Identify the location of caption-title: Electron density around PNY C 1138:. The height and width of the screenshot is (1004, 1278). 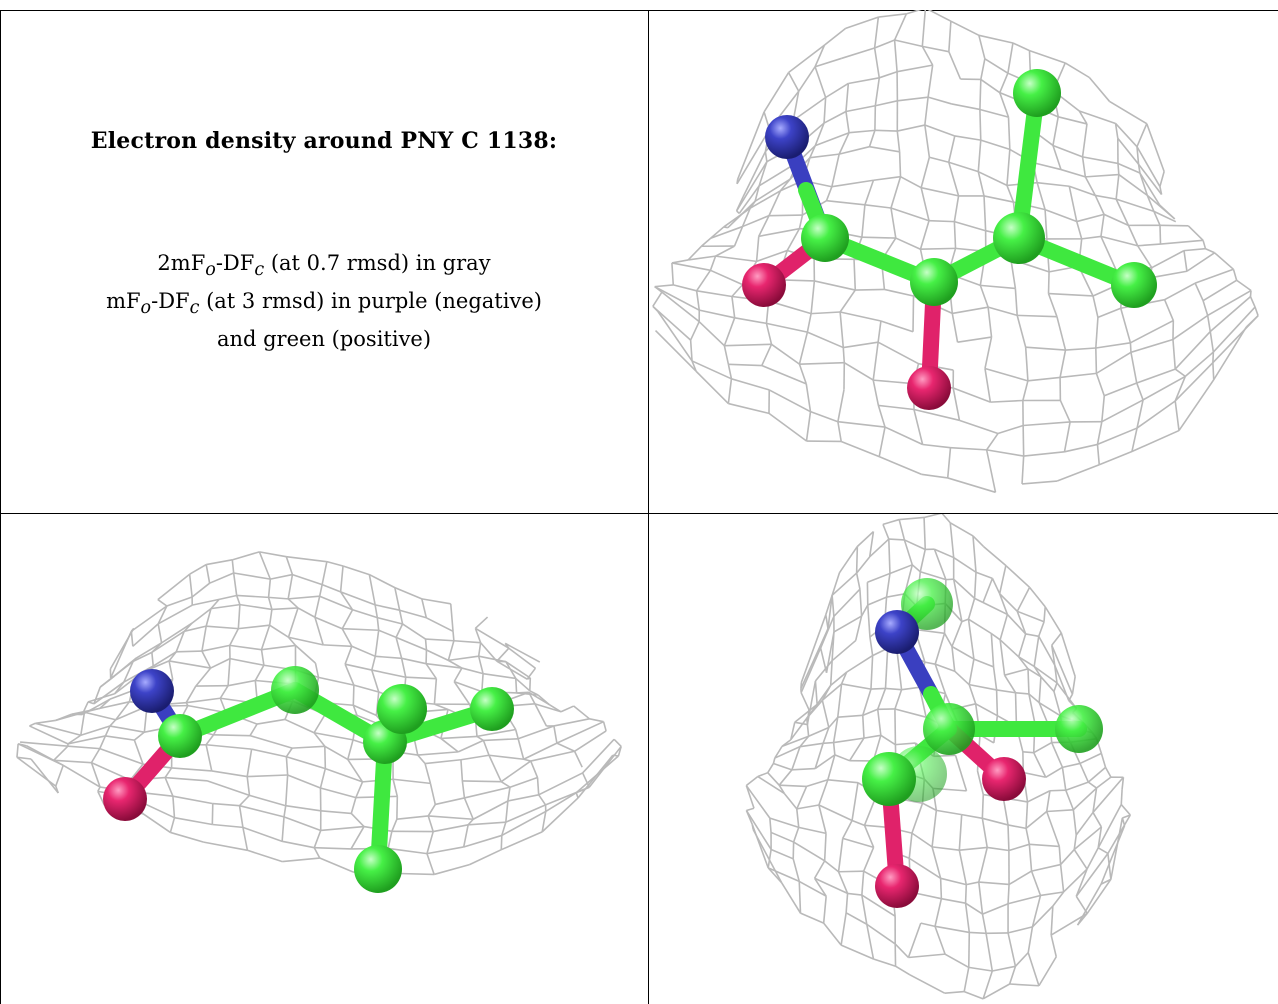
(324, 141).